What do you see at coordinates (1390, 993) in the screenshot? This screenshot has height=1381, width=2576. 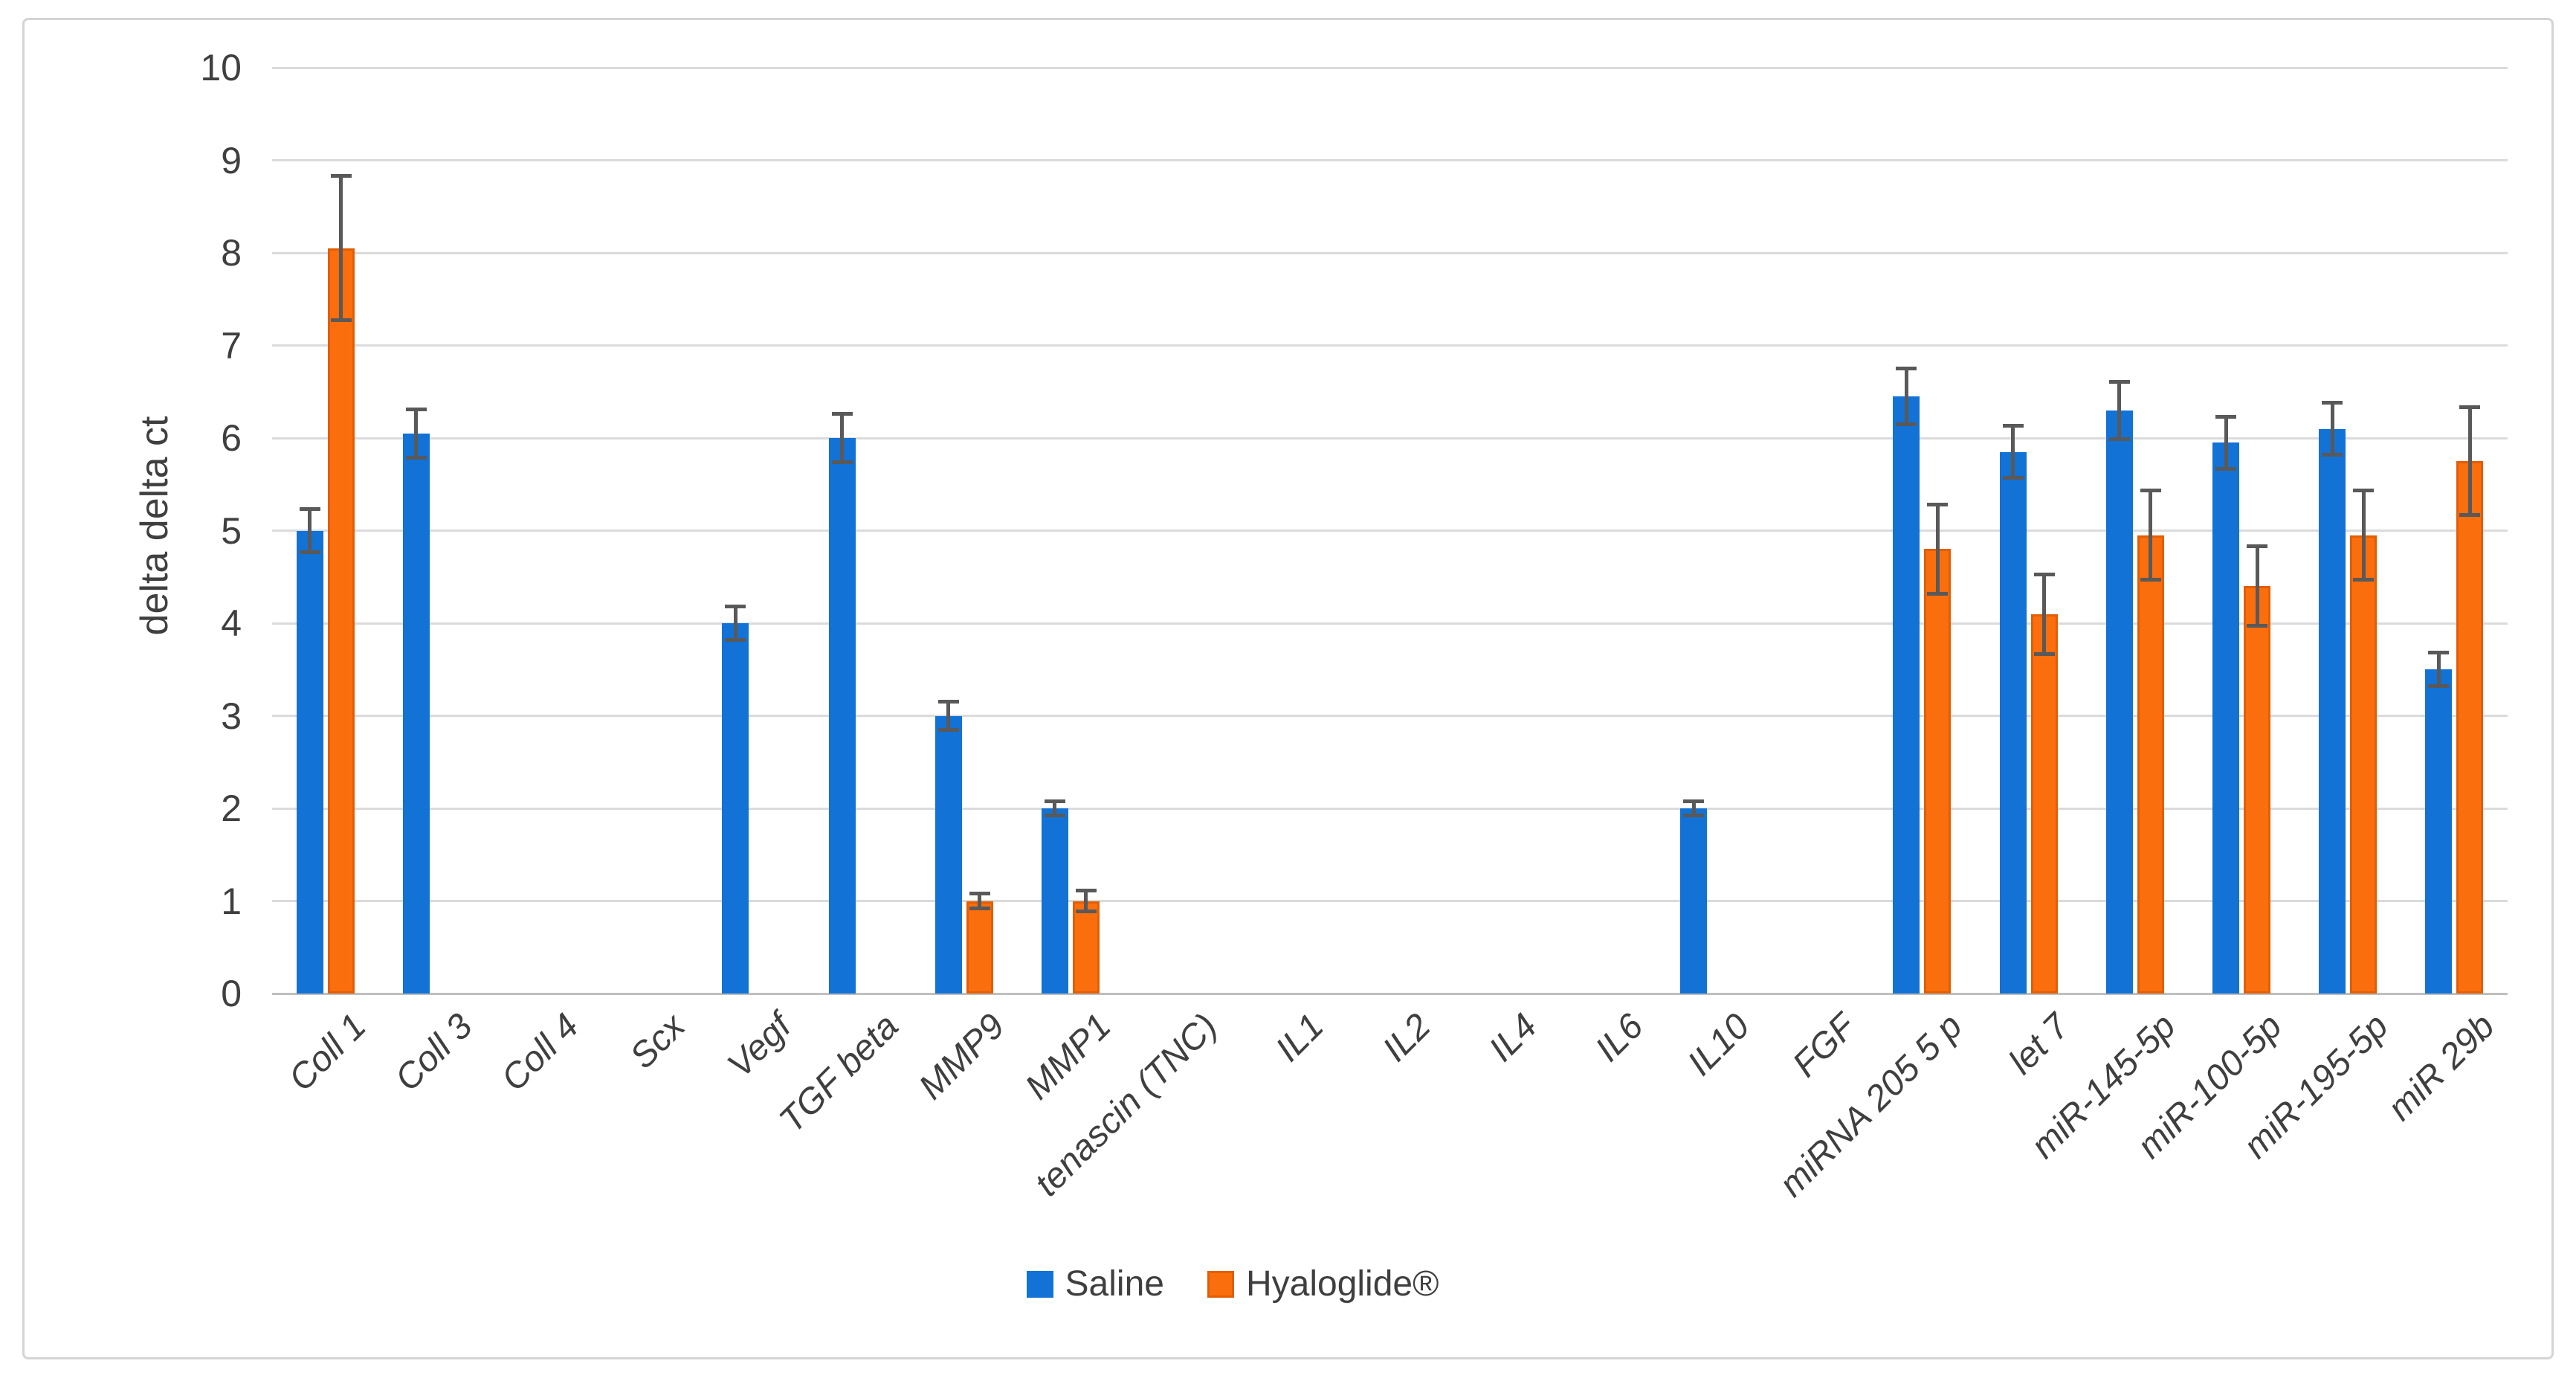 I see `x-axis-line` at bounding box center [1390, 993].